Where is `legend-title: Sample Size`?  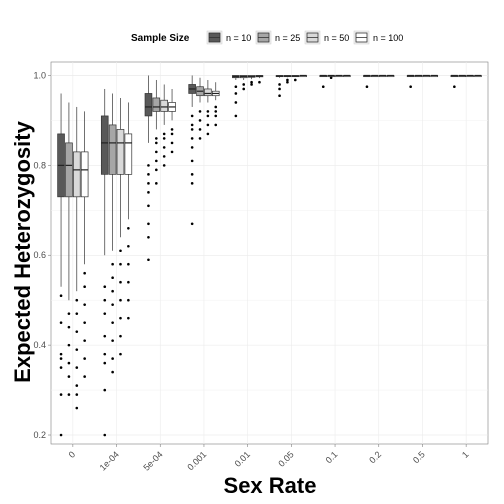
legend-title: Sample Size is located at coordinates (160, 38).